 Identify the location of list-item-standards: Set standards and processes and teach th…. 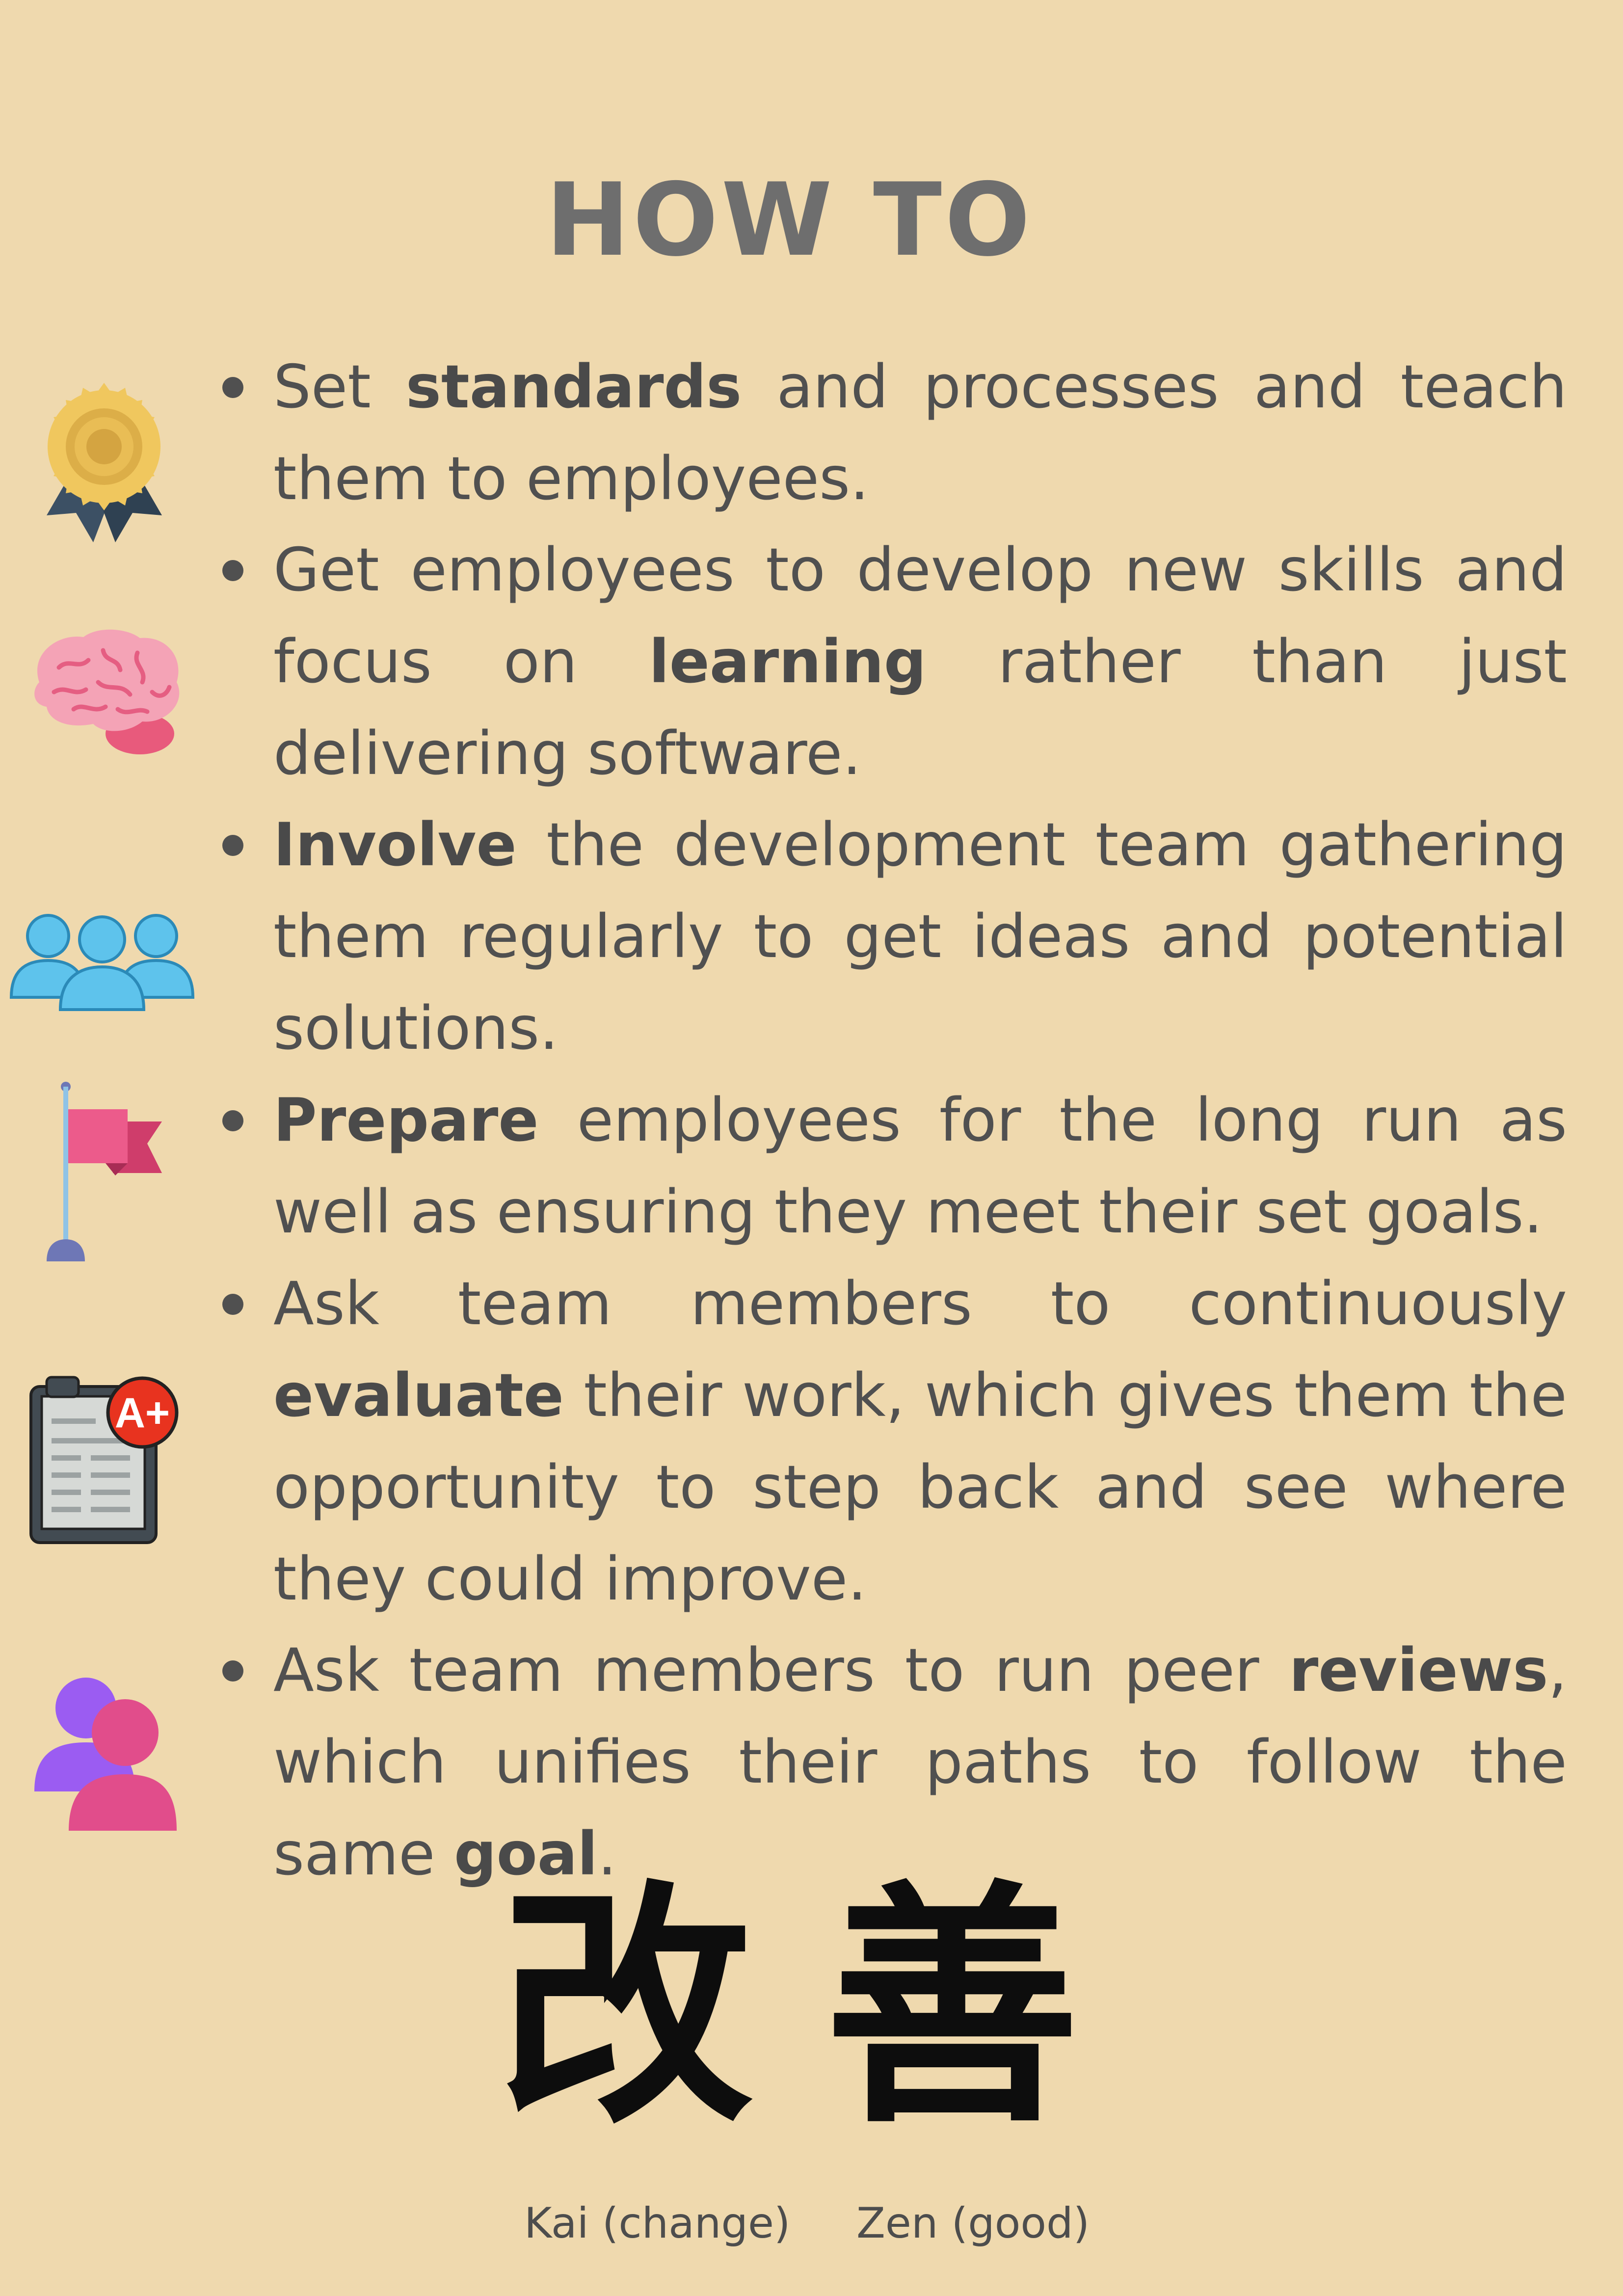
(894, 433).